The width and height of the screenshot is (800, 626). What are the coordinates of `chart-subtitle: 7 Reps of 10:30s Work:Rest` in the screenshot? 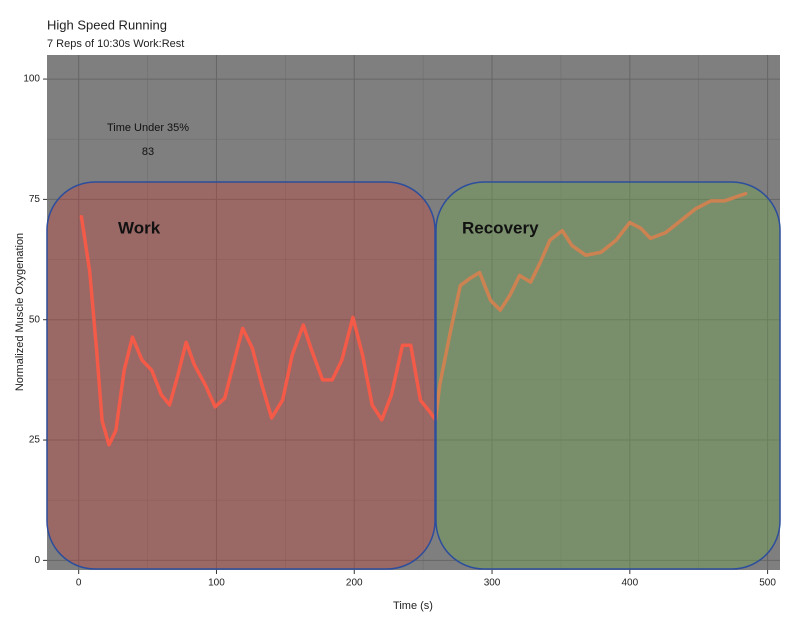 It's located at (115, 44).